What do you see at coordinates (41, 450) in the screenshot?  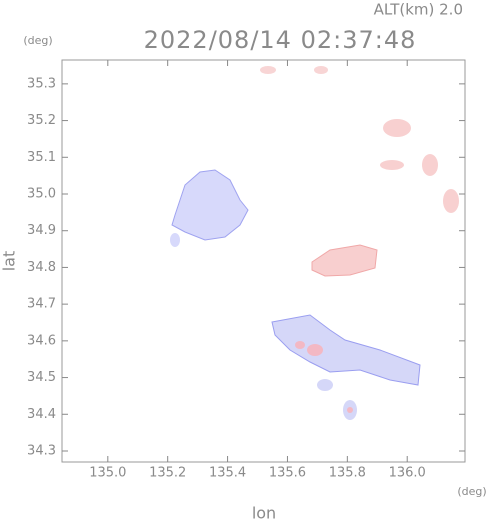 I see `y-tick-label: 34.3` at bounding box center [41, 450].